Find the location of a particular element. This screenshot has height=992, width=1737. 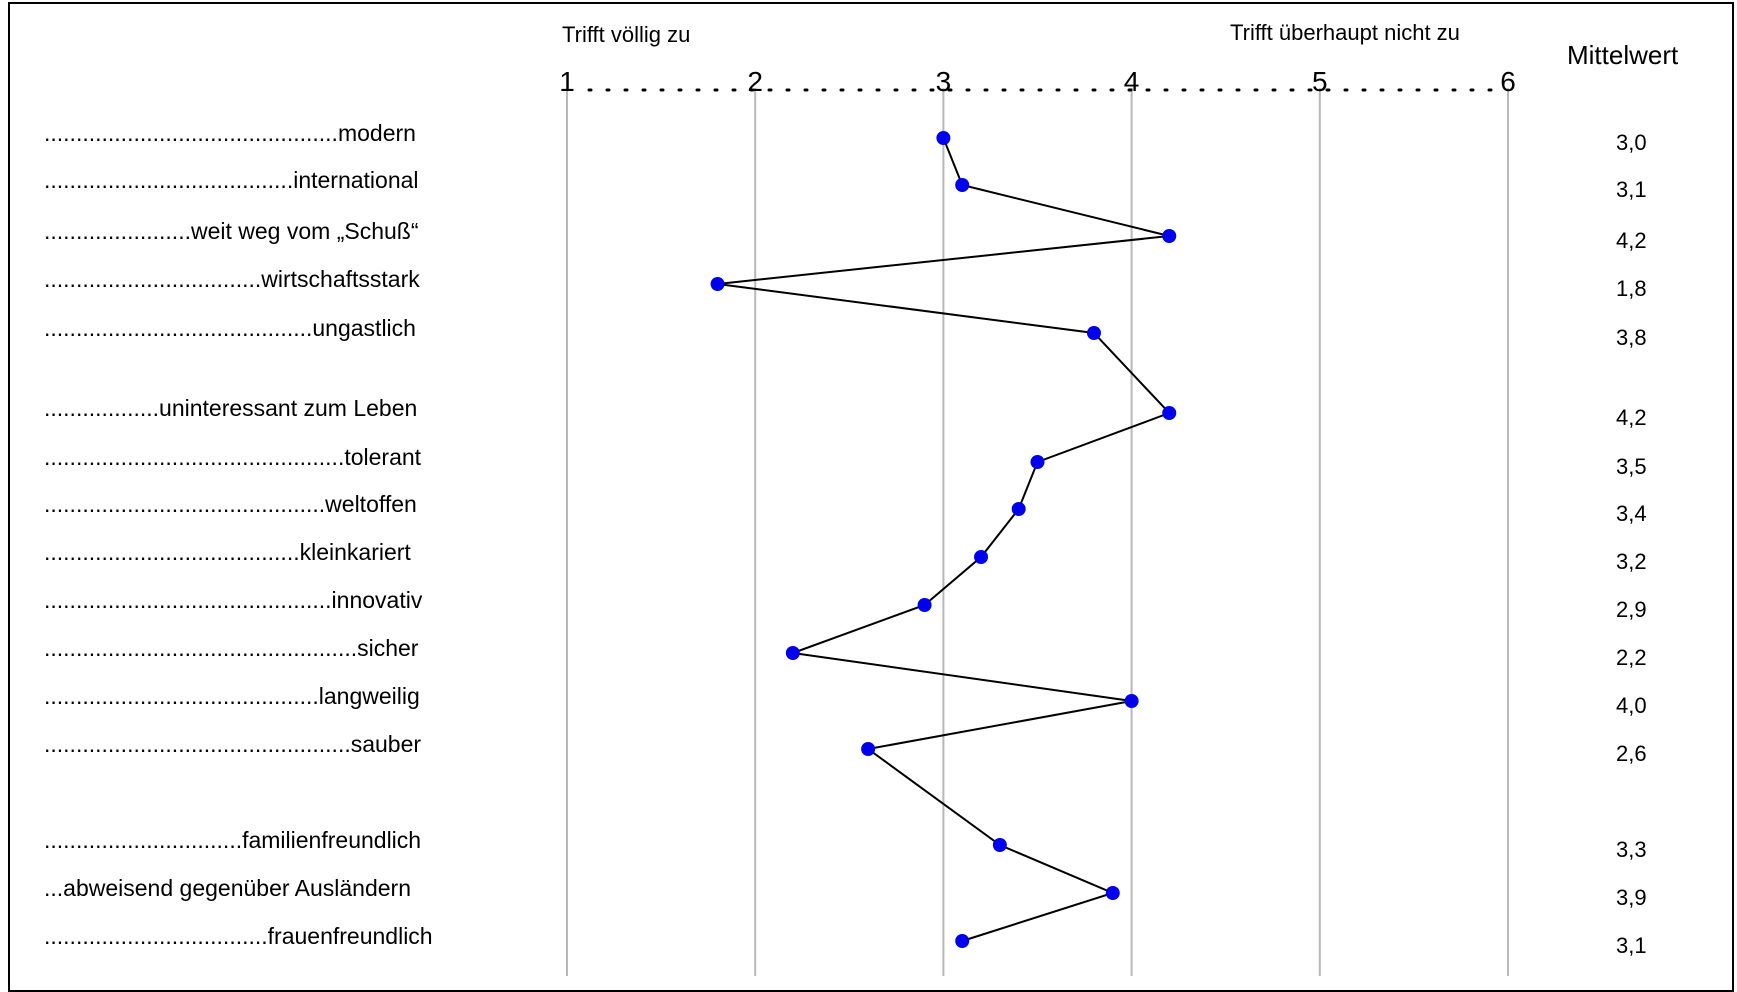

scale-tick-label: 6 is located at coordinates (1508, 81).